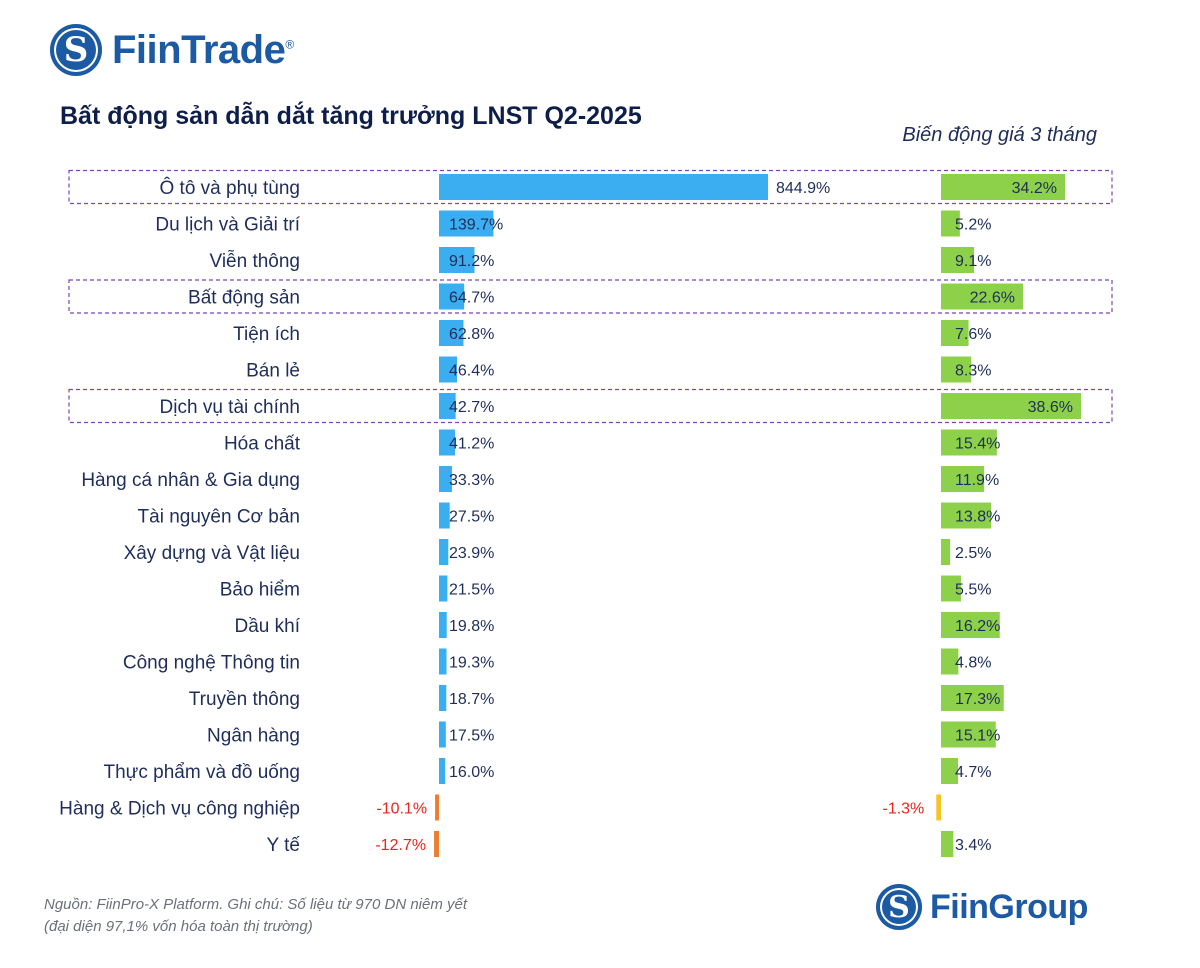  What do you see at coordinates (471, 736) in the screenshot?
I see `profit-value-label: 17.5%` at bounding box center [471, 736].